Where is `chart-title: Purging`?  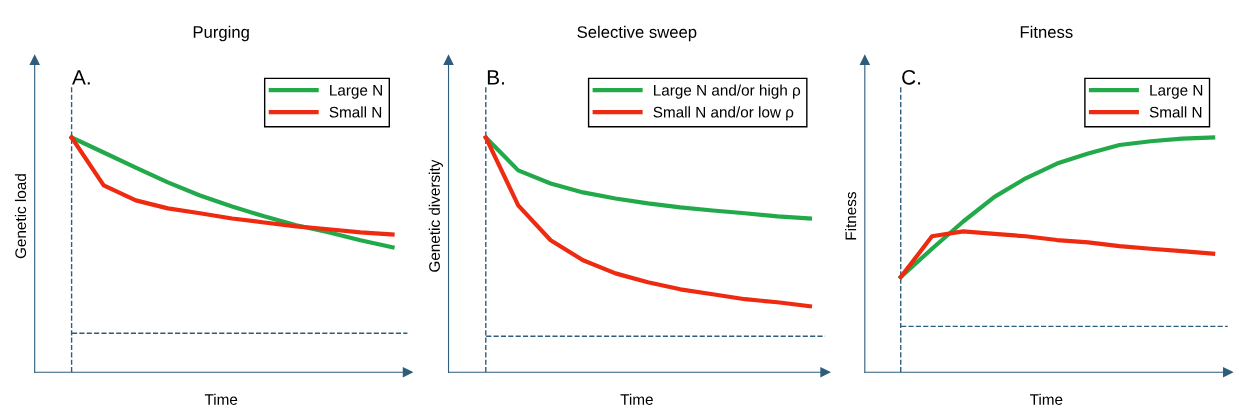
chart-title: Purging is located at coordinates (221, 33).